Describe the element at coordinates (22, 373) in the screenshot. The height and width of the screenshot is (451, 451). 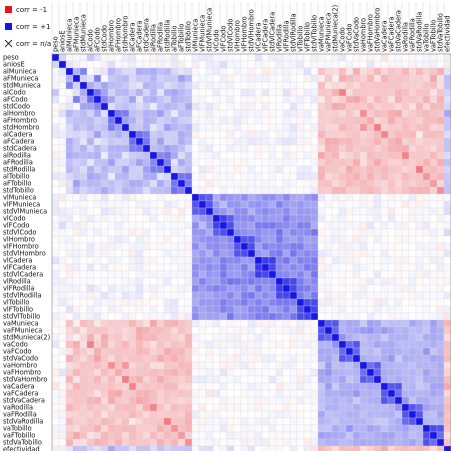
I see `row-label-vafhombro: vaFHombro` at that location.